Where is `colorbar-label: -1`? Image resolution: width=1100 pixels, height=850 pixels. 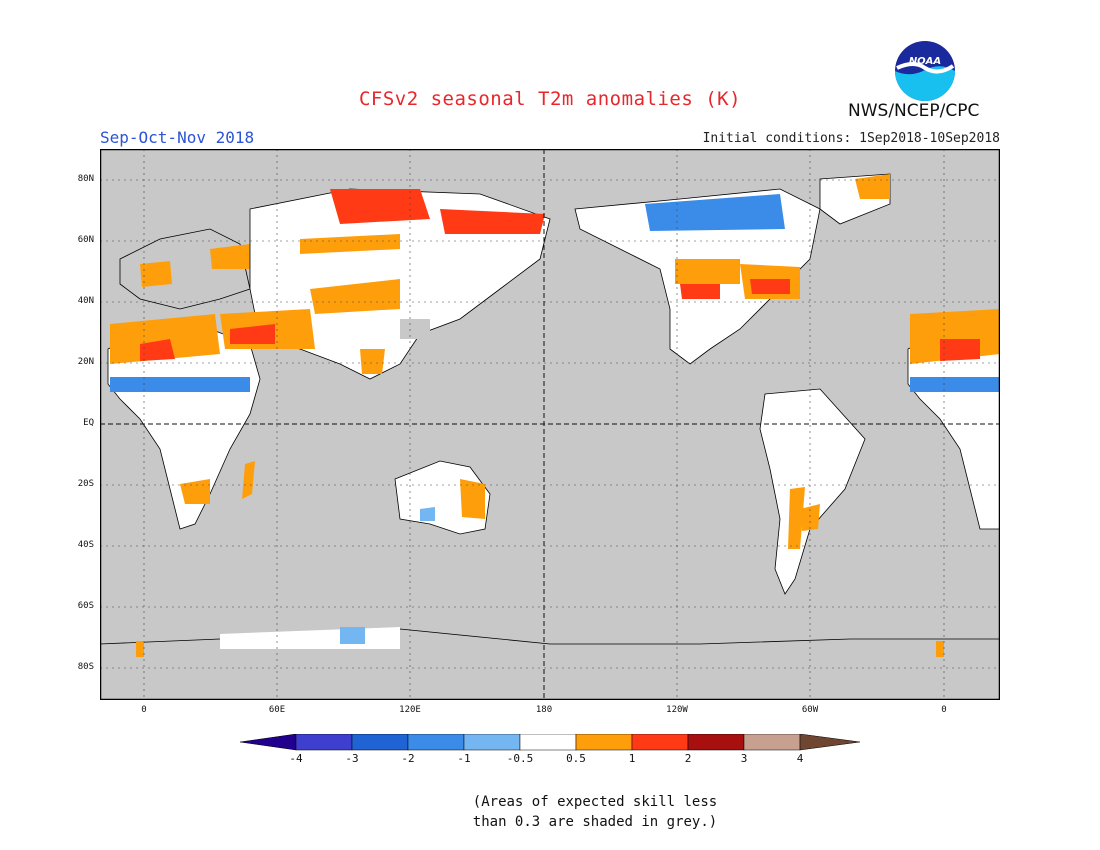 colorbar-label: -1 is located at coordinates (464, 758).